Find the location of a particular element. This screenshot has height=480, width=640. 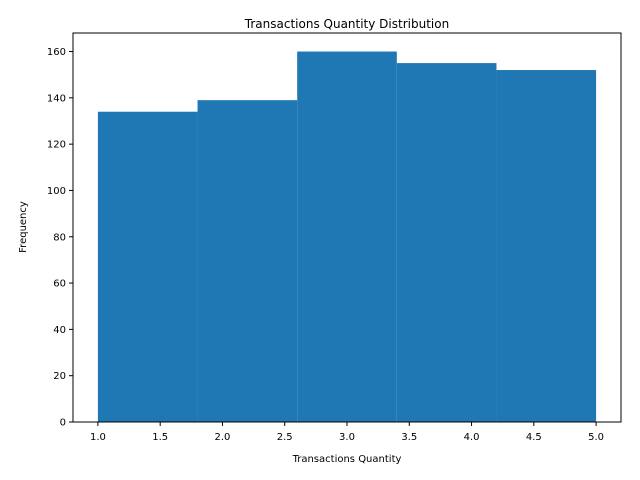

x-tick-label: 4.5 is located at coordinates (534, 437).